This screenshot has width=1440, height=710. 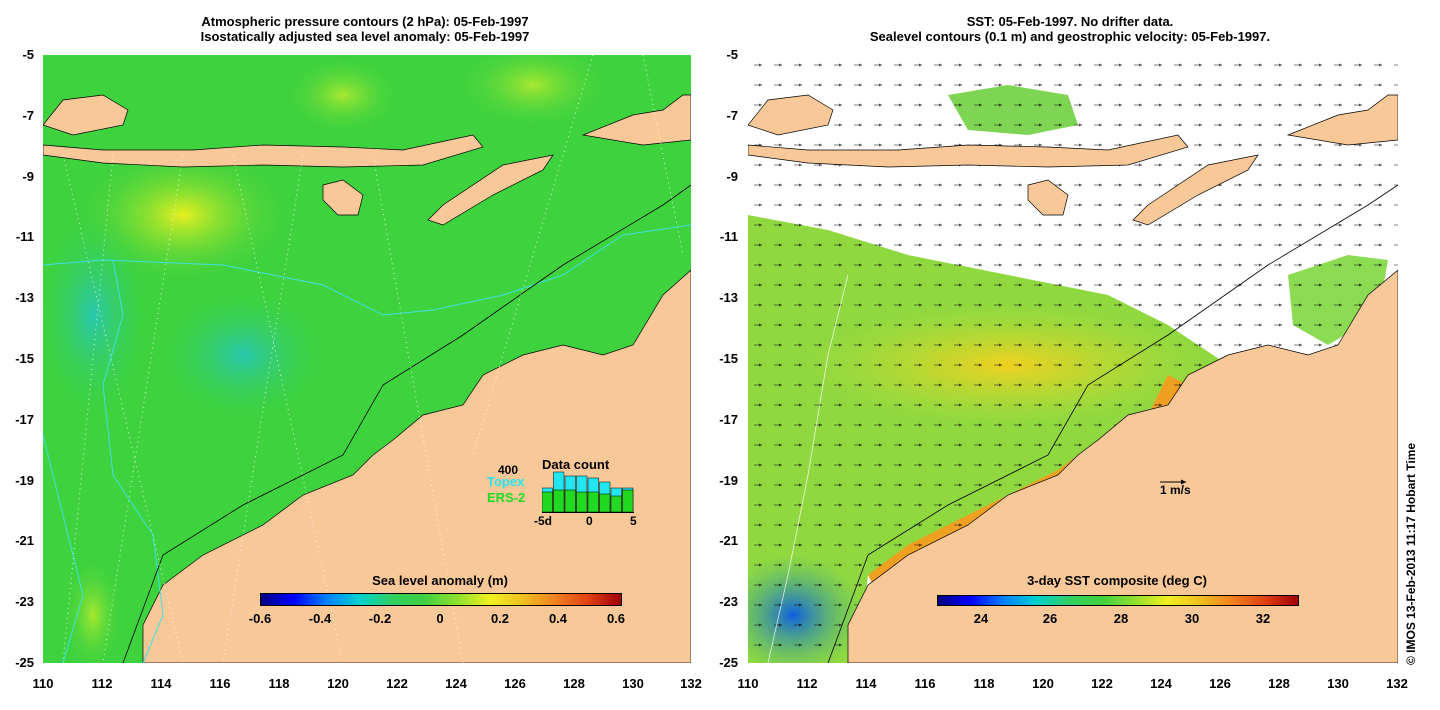 I want to click on velocity-scale-label: 1 m/s, so click(x=1175, y=490).